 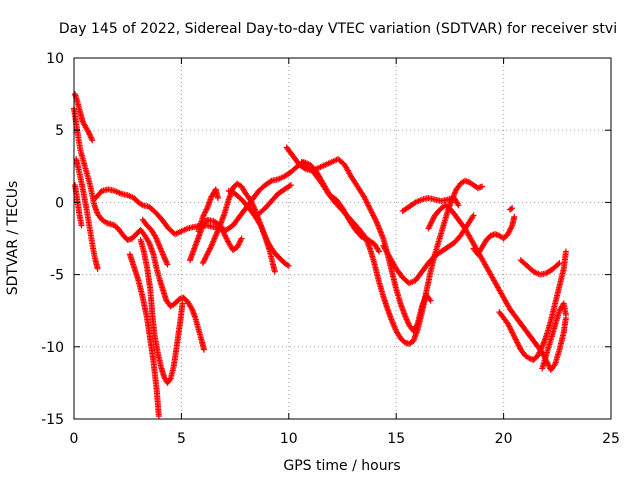 What do you see at coordinates (289, 439) in the screenshot?
I see `x-tick-label: 10` at bounding box center [289, 439].